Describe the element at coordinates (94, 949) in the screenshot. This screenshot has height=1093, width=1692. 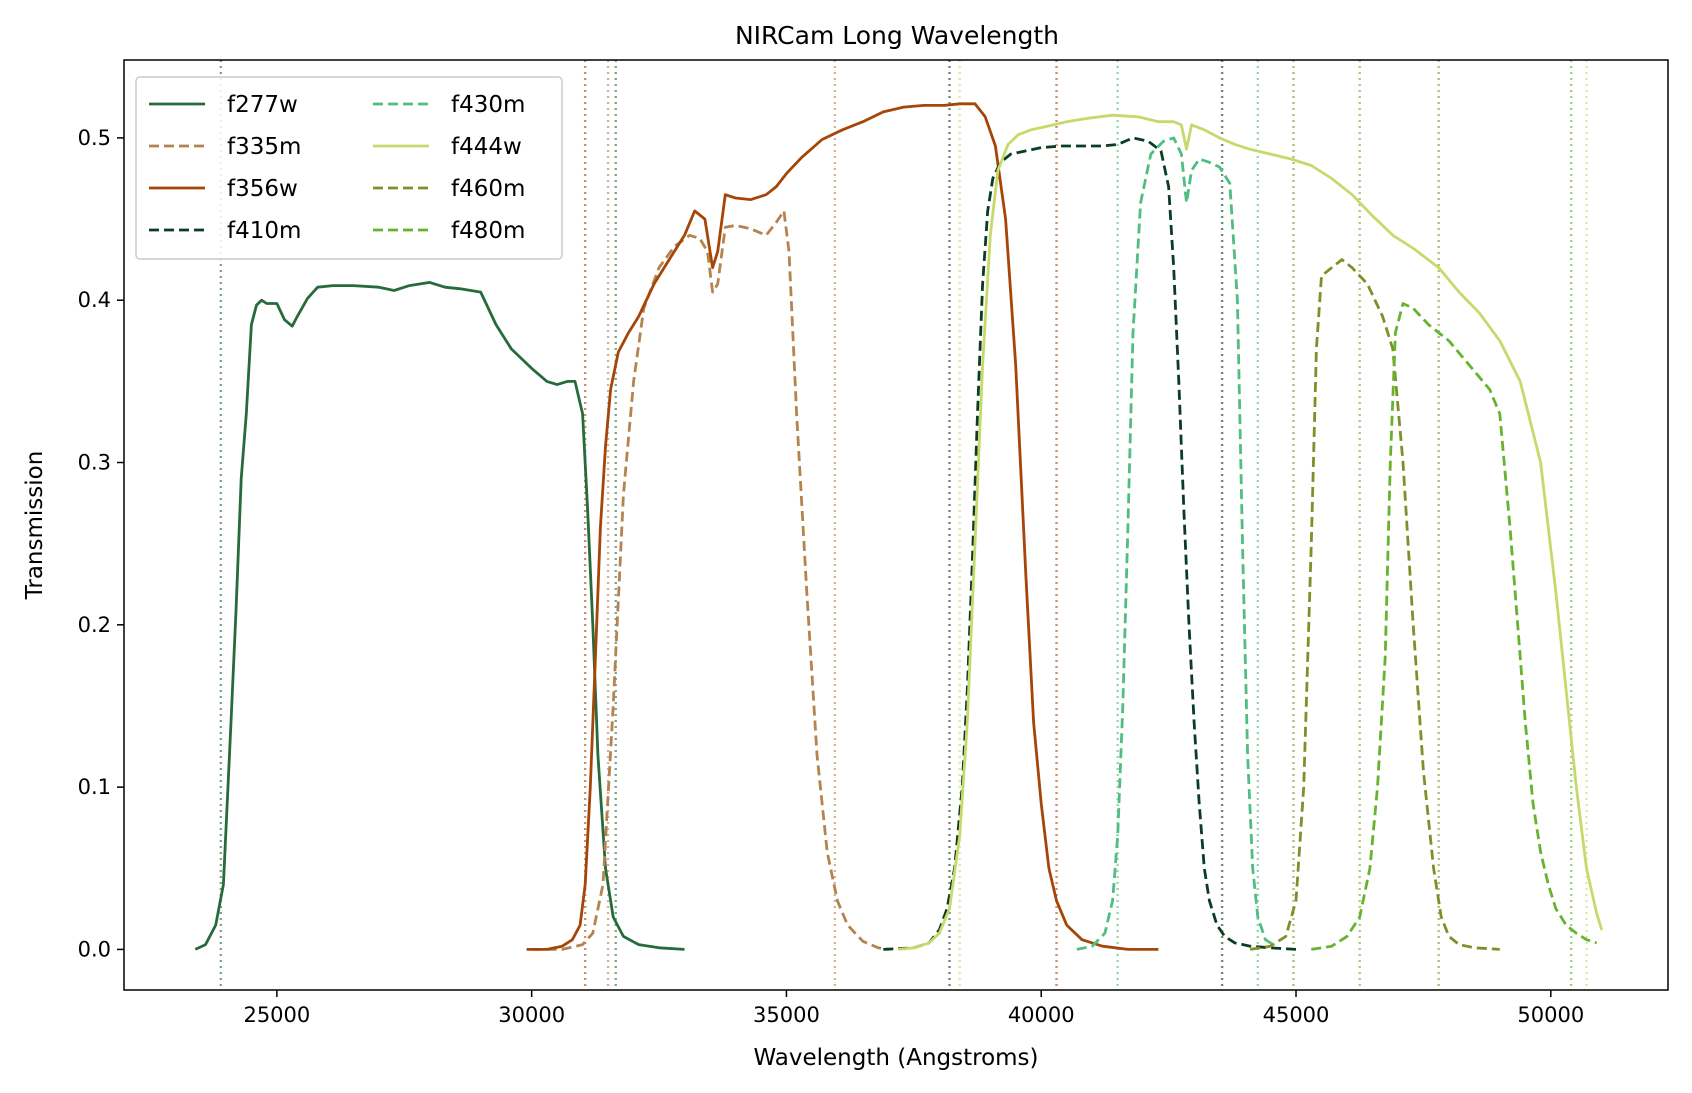
I see `y-tick-label: 0.0` at that location.